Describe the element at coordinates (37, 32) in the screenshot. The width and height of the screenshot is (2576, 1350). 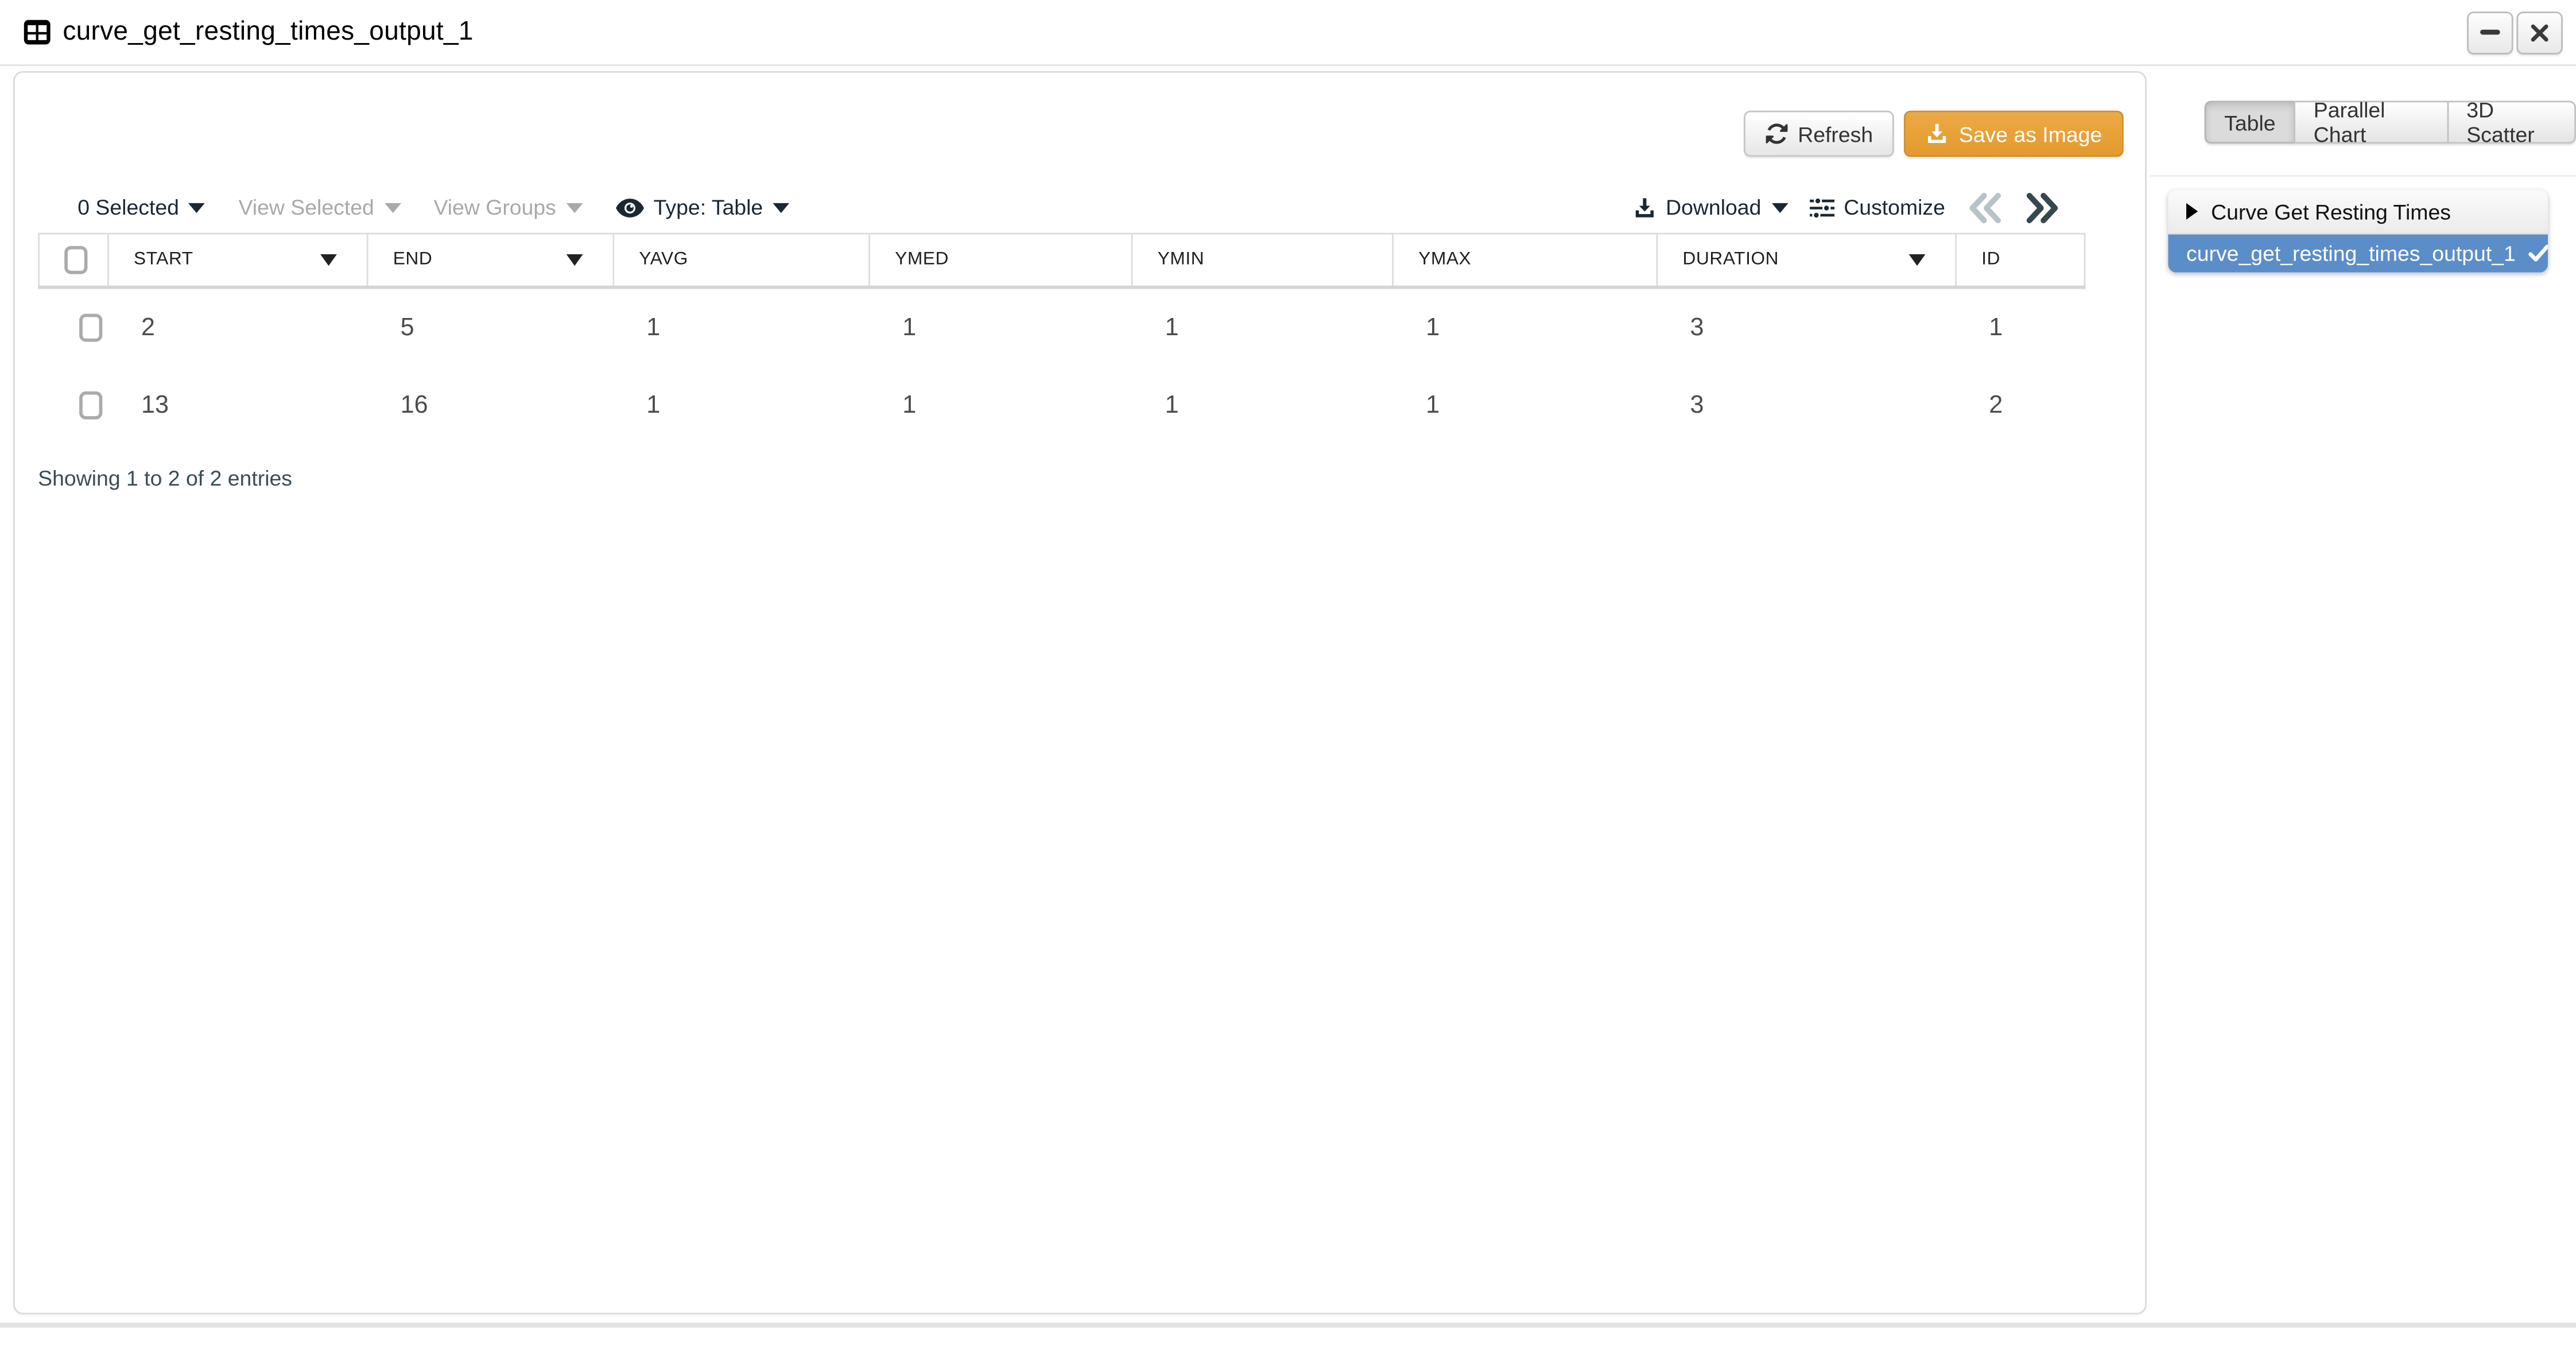
I see `table-icon` at that location.